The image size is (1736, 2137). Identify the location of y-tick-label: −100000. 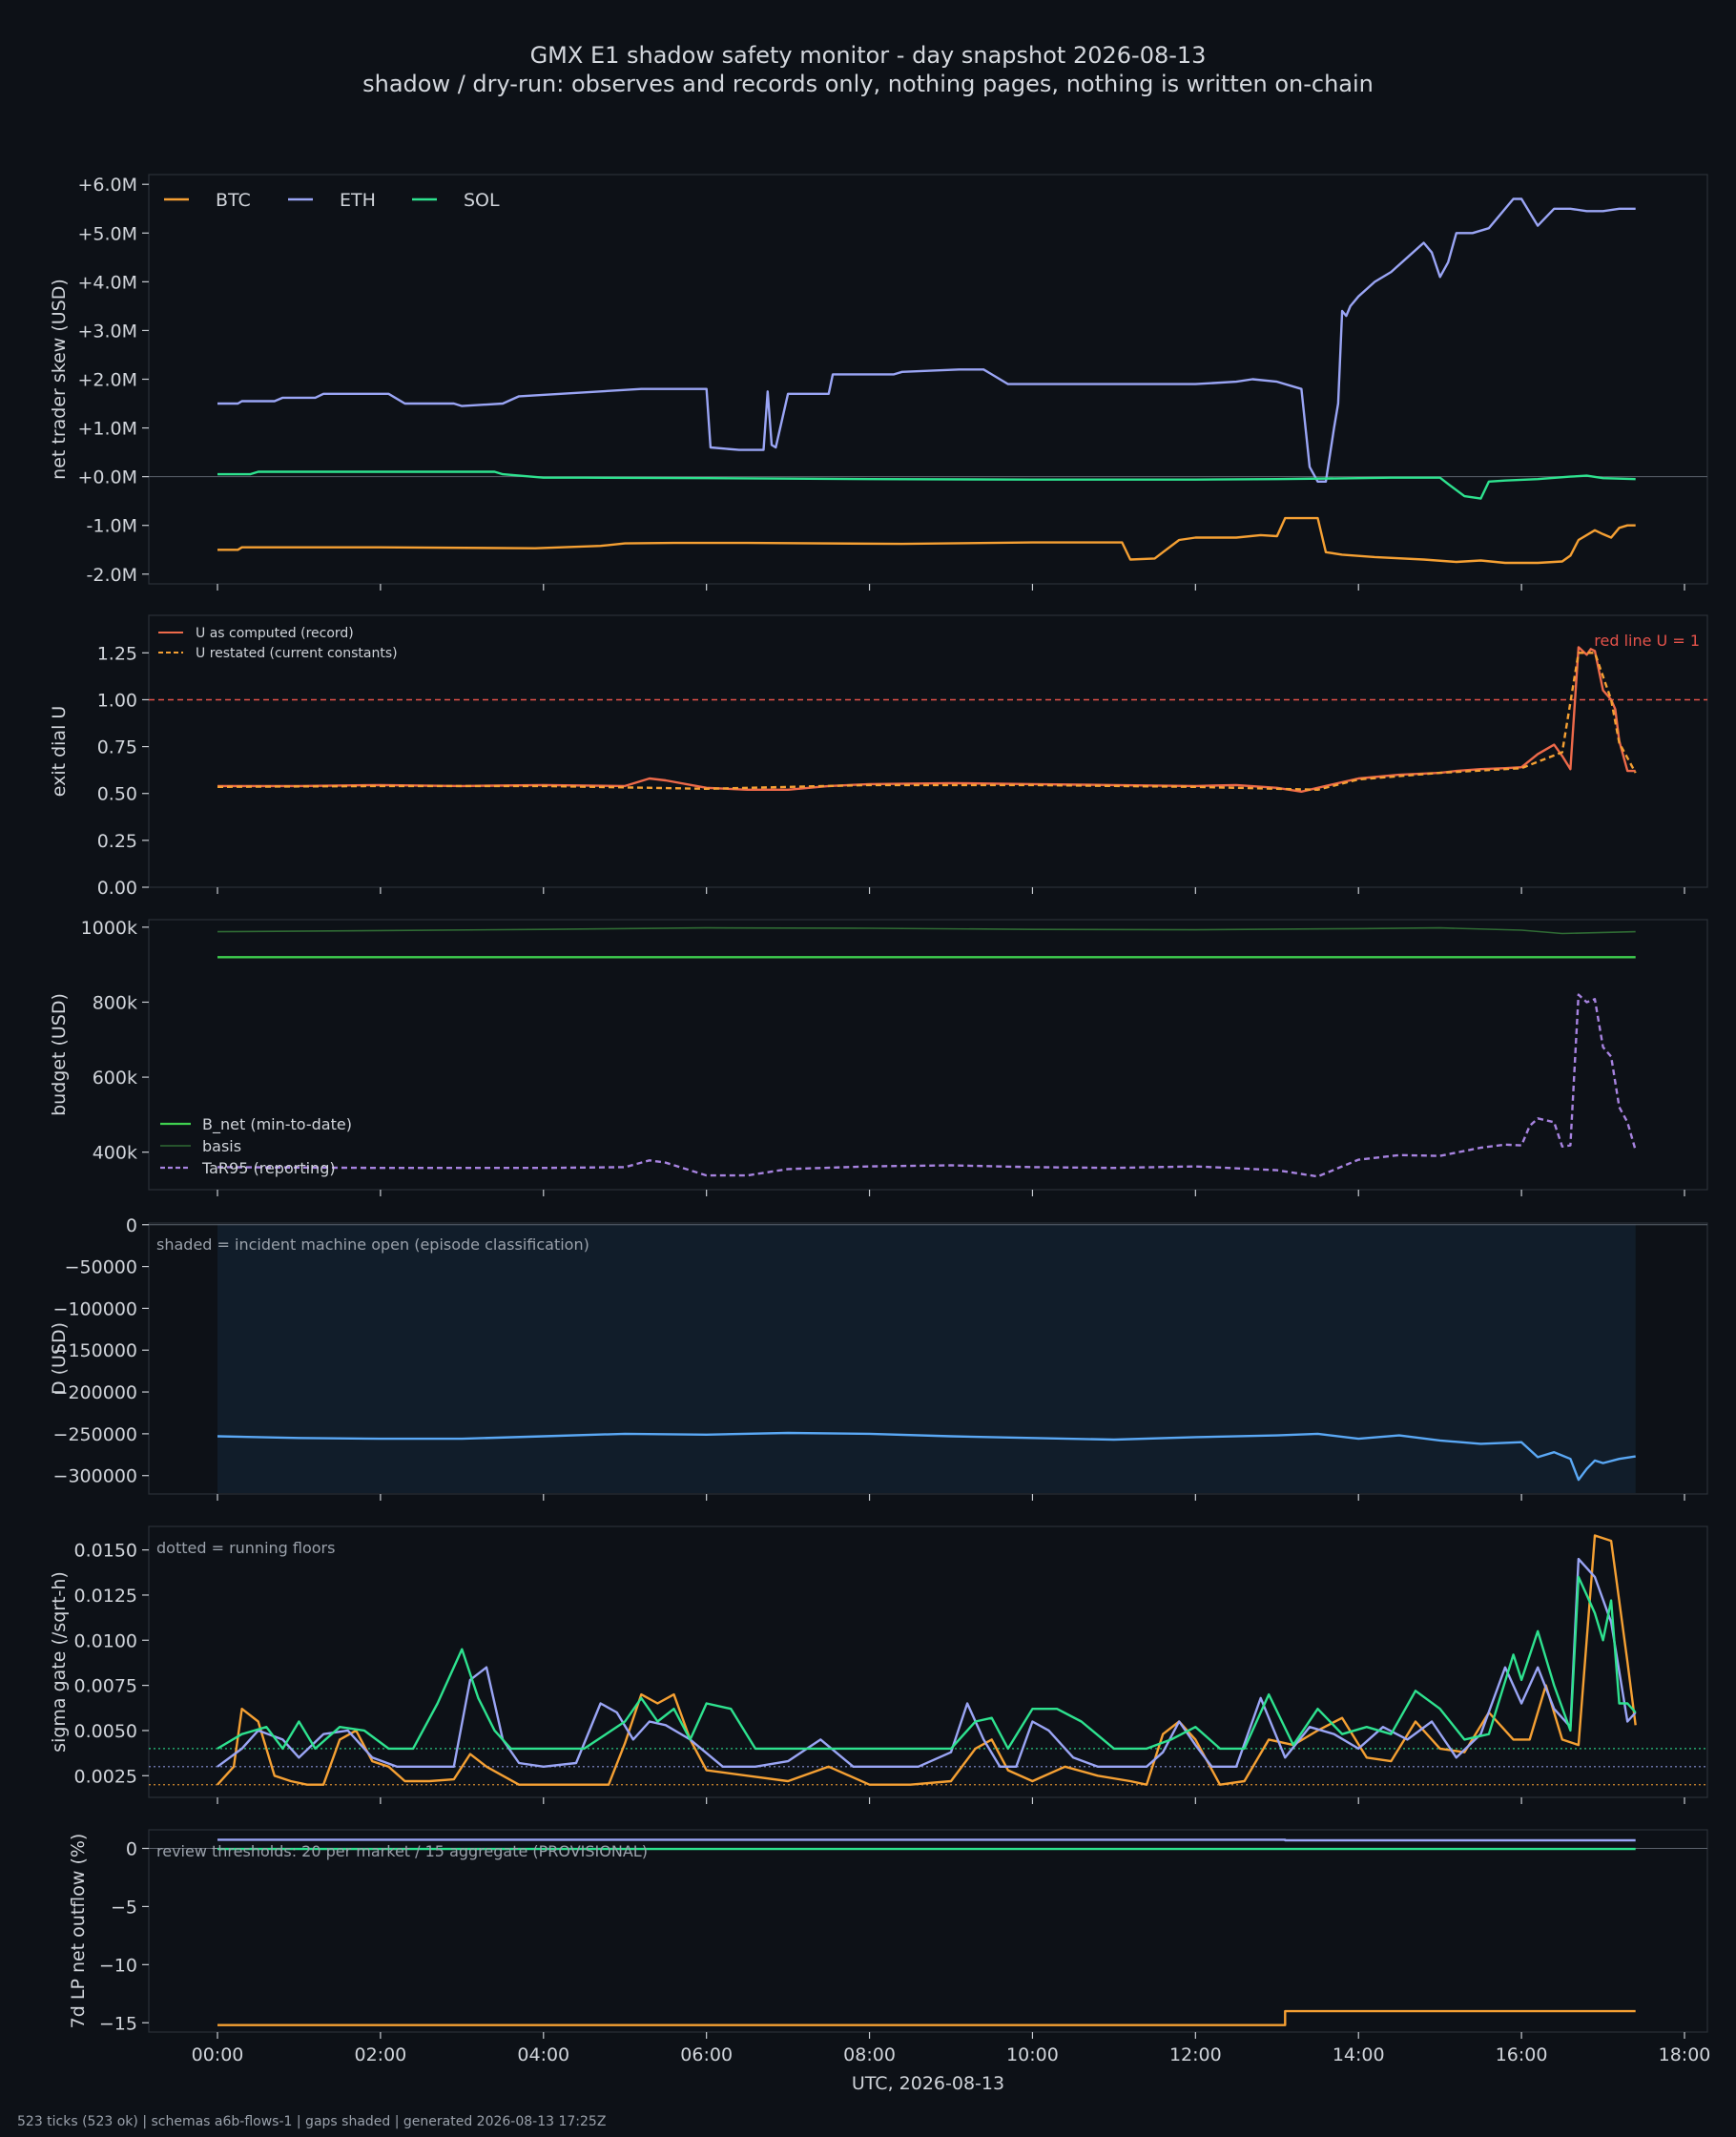
(95, 1308).